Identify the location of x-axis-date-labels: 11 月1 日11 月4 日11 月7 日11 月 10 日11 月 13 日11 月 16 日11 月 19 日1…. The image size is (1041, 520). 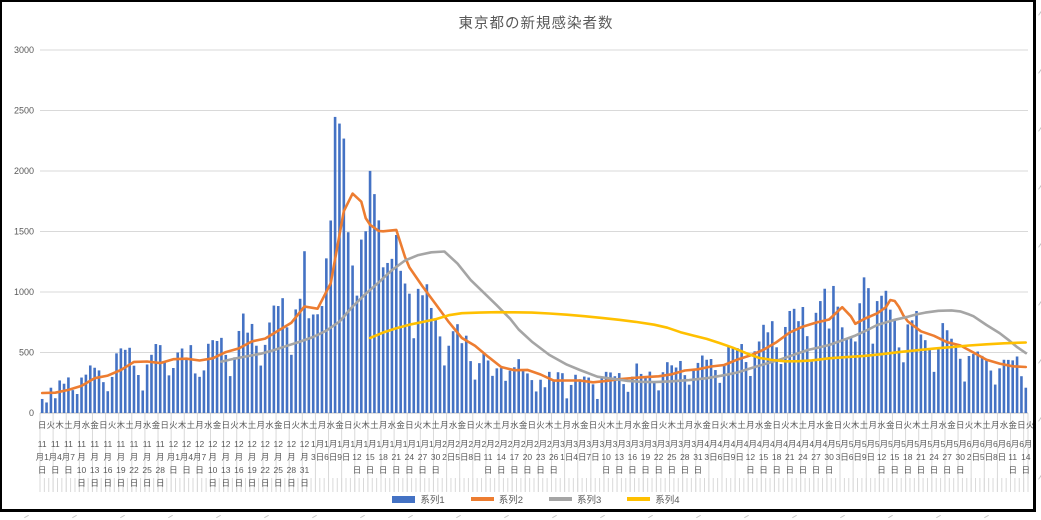
(534, 463).